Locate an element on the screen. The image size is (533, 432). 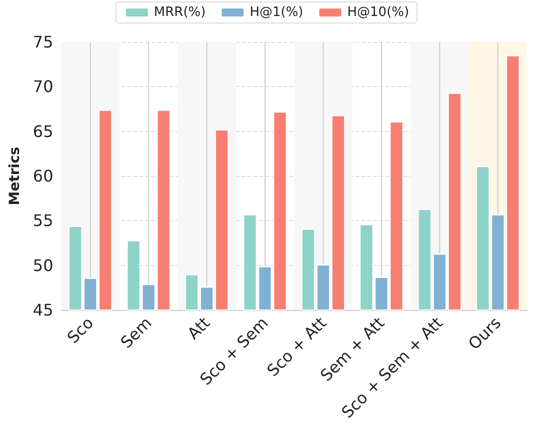
legend-label: H@10(%) is located at coordinates (378, 12).